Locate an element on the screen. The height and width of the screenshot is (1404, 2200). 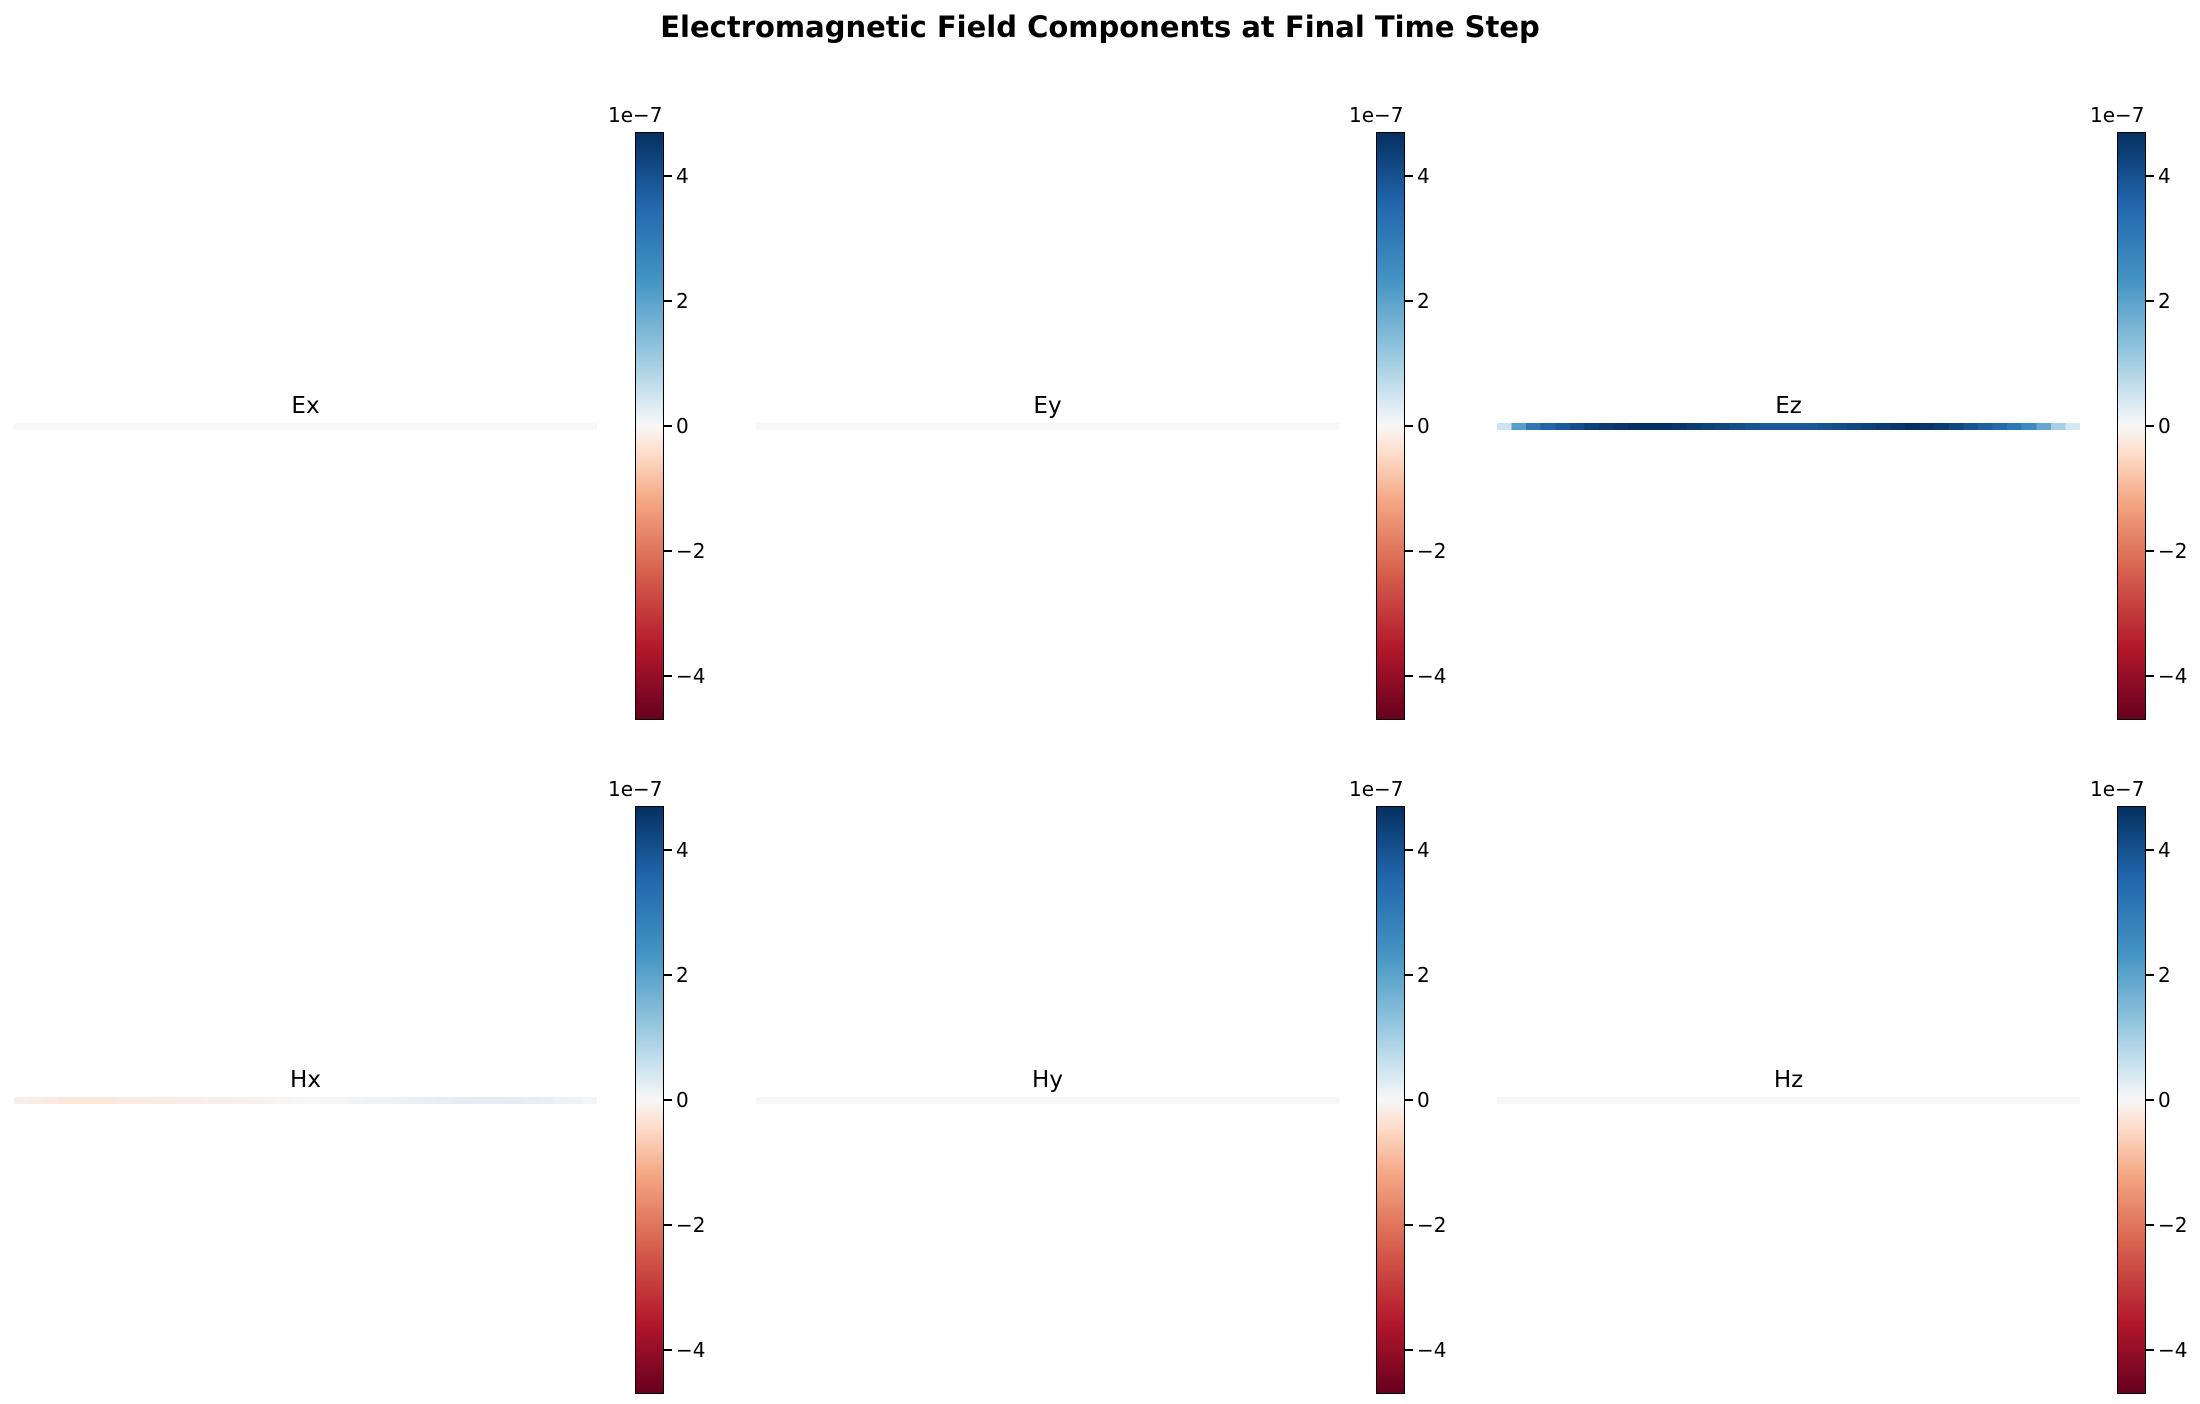
panel-title-ex: Ex is located at coordinates (305, 406).